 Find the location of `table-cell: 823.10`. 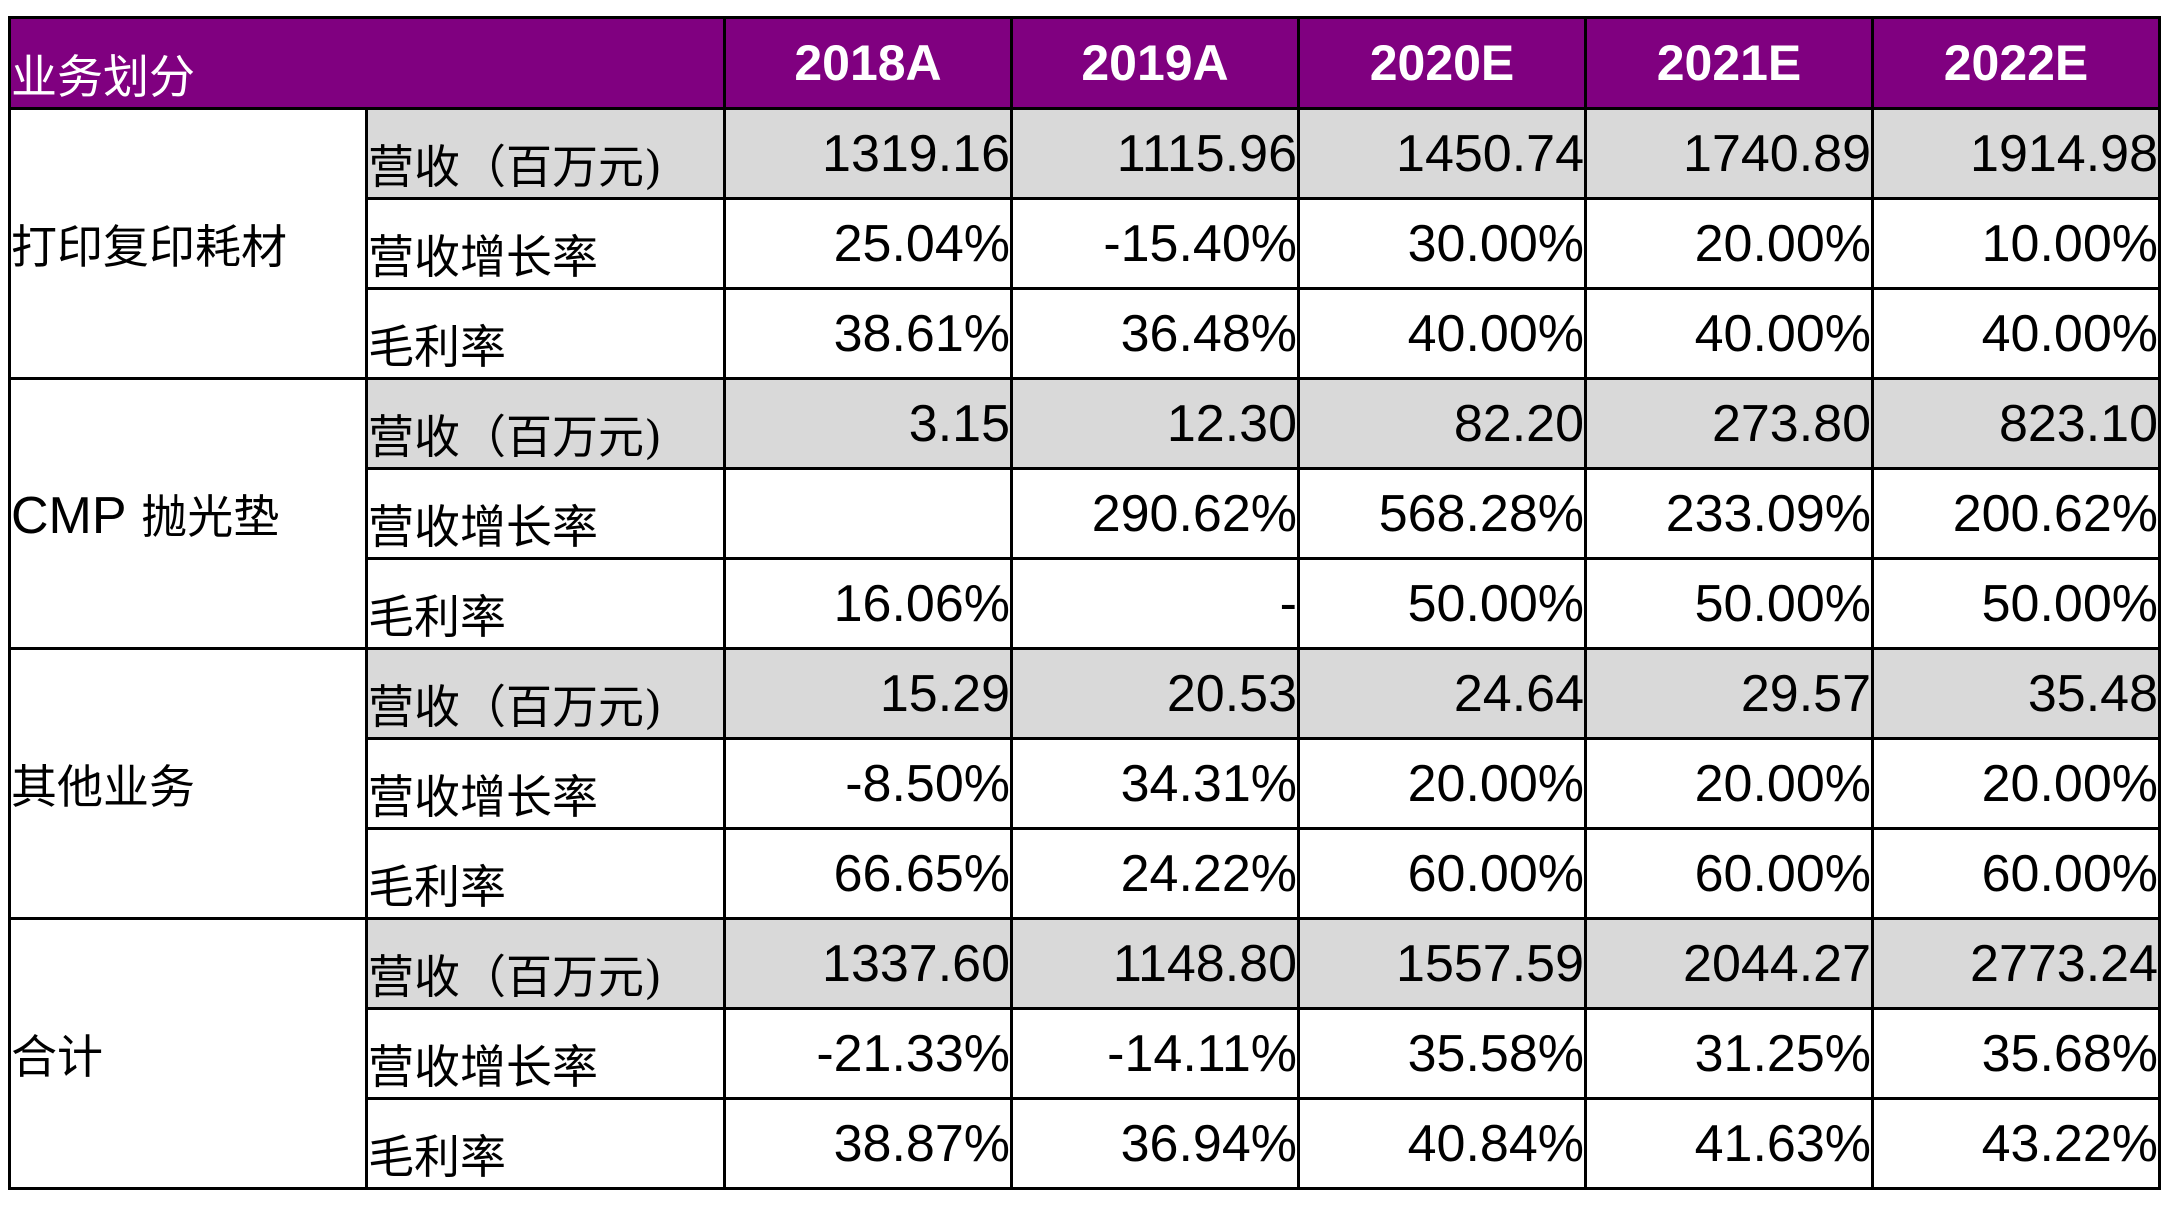

table-cell: 823.10 is located at coordinates (2016, 423).